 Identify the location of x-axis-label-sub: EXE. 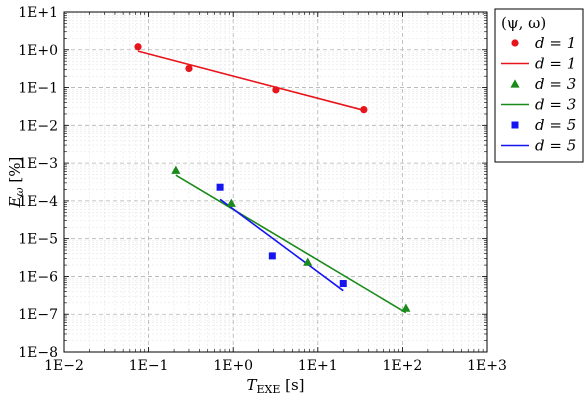
(268, 389).